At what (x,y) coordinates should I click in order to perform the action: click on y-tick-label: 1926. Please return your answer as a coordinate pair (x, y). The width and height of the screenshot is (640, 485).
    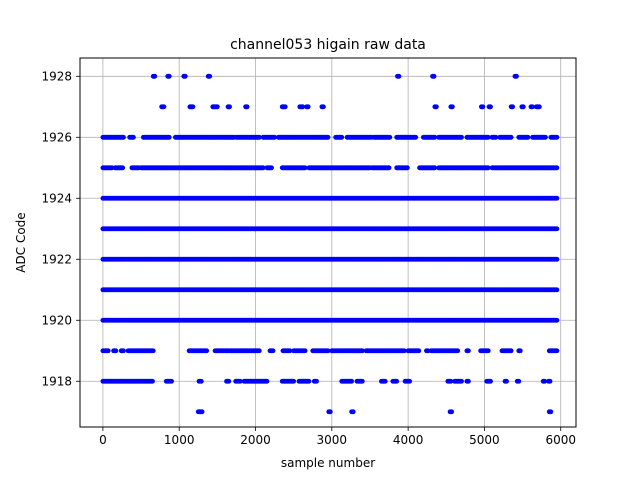
    Looking at the image, I should click on (56, 137).